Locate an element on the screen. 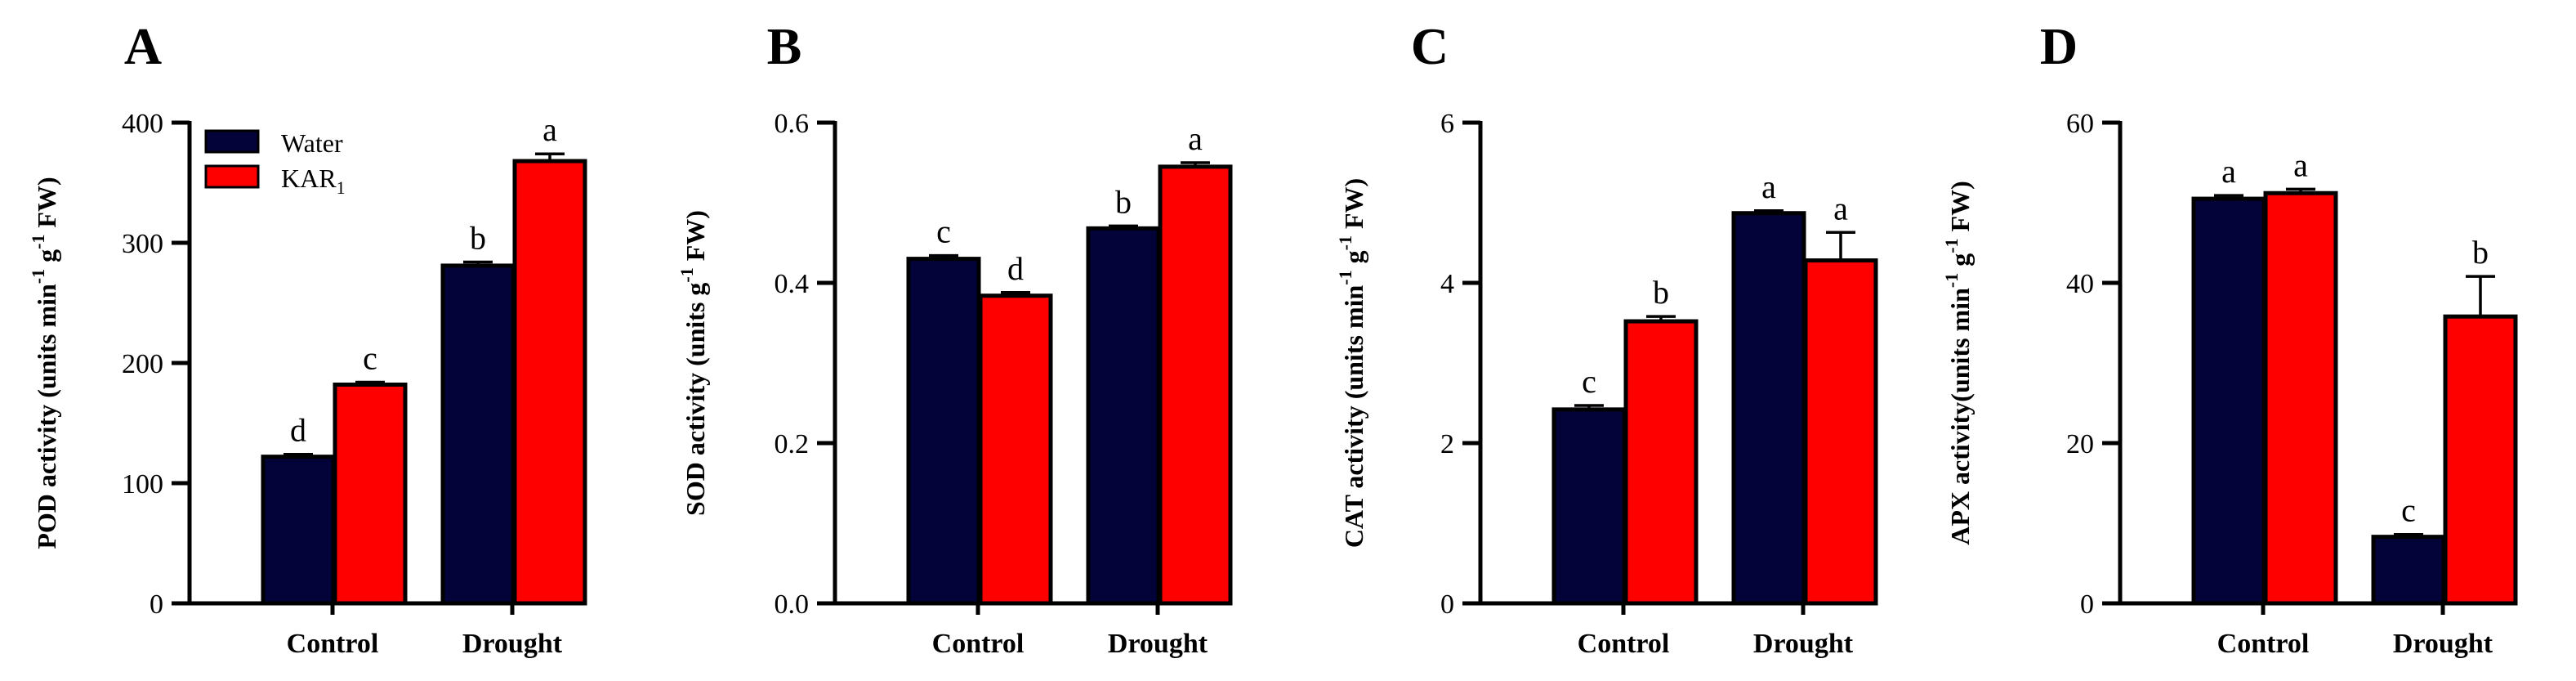 Image resolution: width=2576 pixels, height=681 pixels. y-axis-label-part: APX activity(units min is located at coordinates (1960, 416).